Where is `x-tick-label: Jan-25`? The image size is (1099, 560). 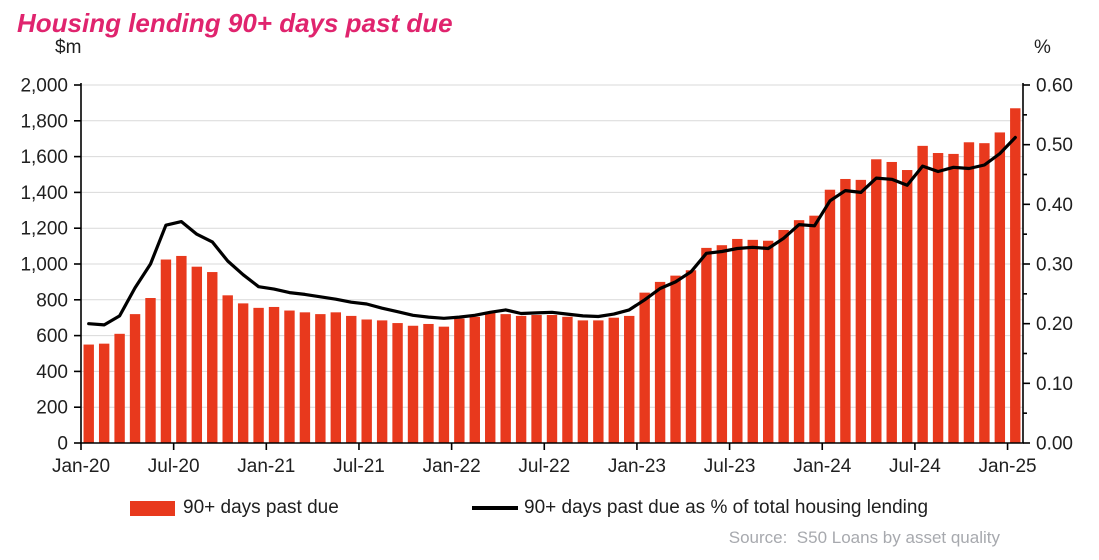 x-tick-label: Jan-25 is located at coordinates (1008, 466).